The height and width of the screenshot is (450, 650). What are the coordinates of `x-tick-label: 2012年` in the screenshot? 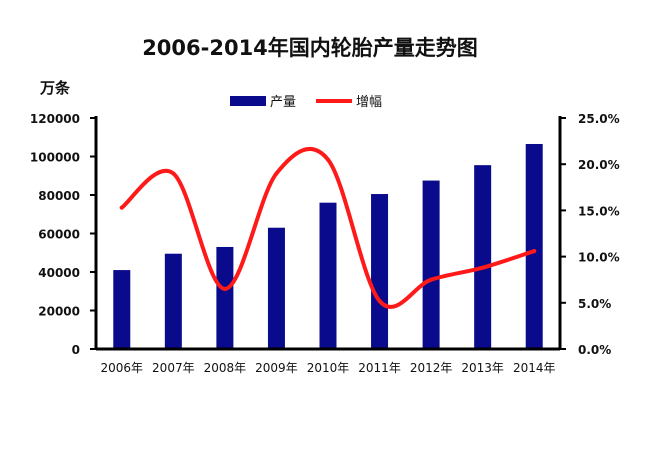 It's located at (431, 368).